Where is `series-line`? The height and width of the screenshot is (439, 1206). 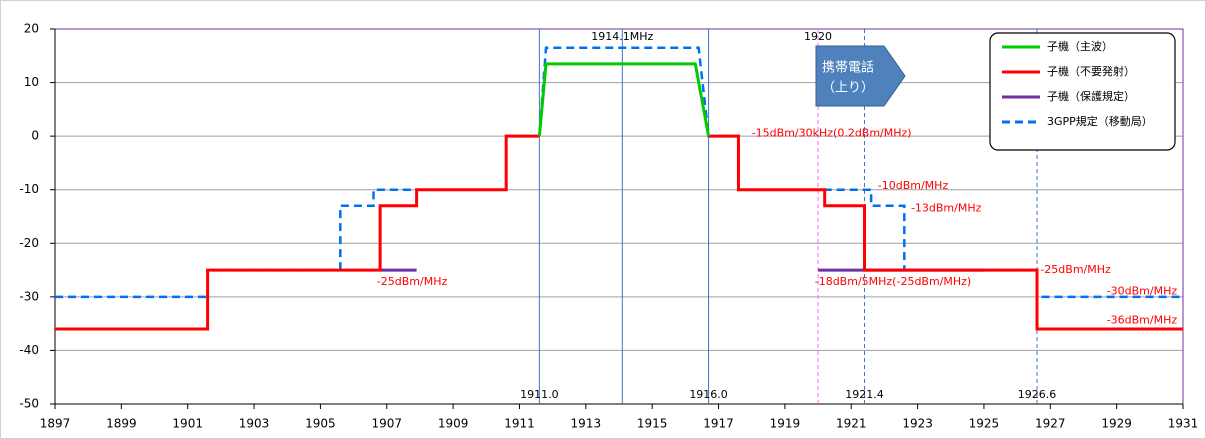 series-line is located at coordinates (624, 99).